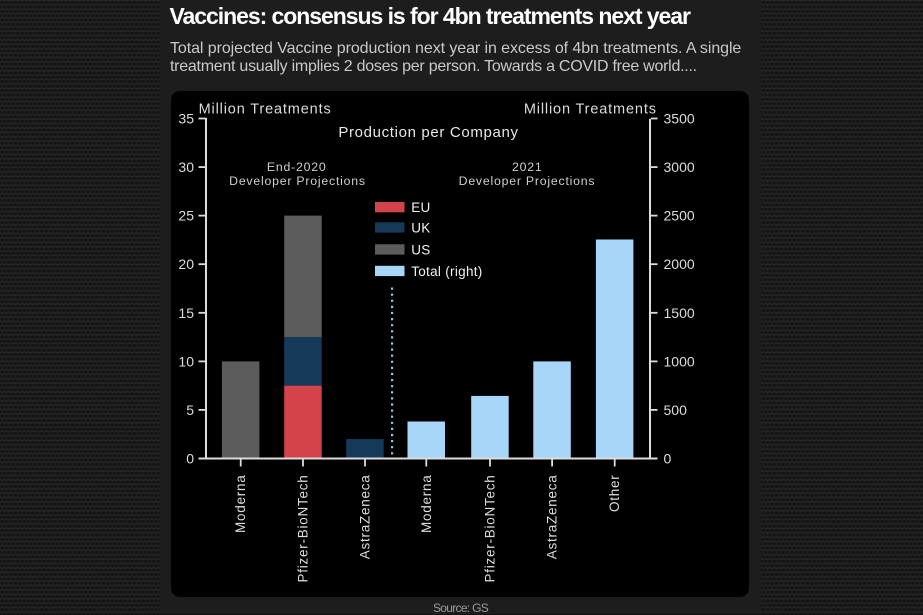  What do you see at coordinates (420, 207) in the screenshot?
I see `svg-text: EU` at bounding box center [420, 207].